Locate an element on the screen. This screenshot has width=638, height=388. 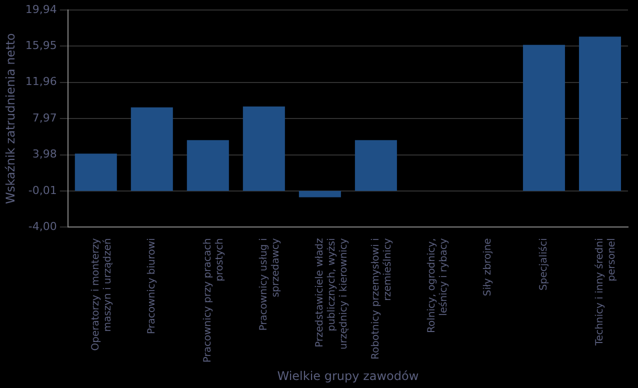
x-tick-label: Technicy i inny średni personel is located at coordinates (606, 292).